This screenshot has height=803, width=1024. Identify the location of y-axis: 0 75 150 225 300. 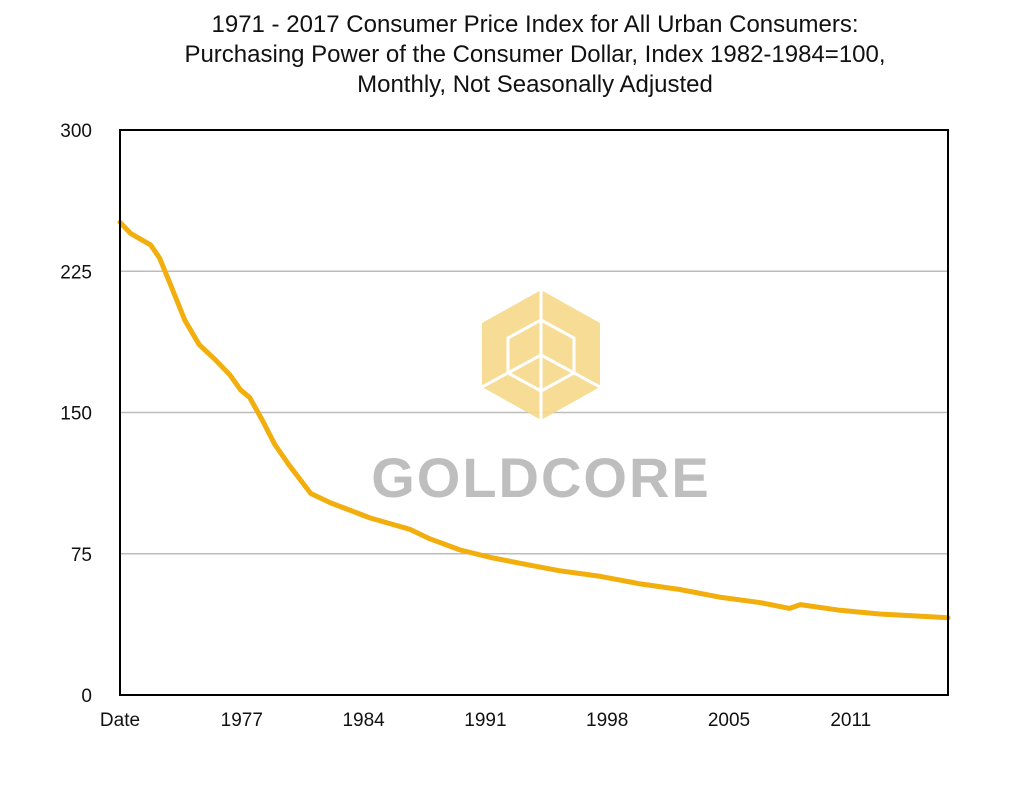
(76, 414).